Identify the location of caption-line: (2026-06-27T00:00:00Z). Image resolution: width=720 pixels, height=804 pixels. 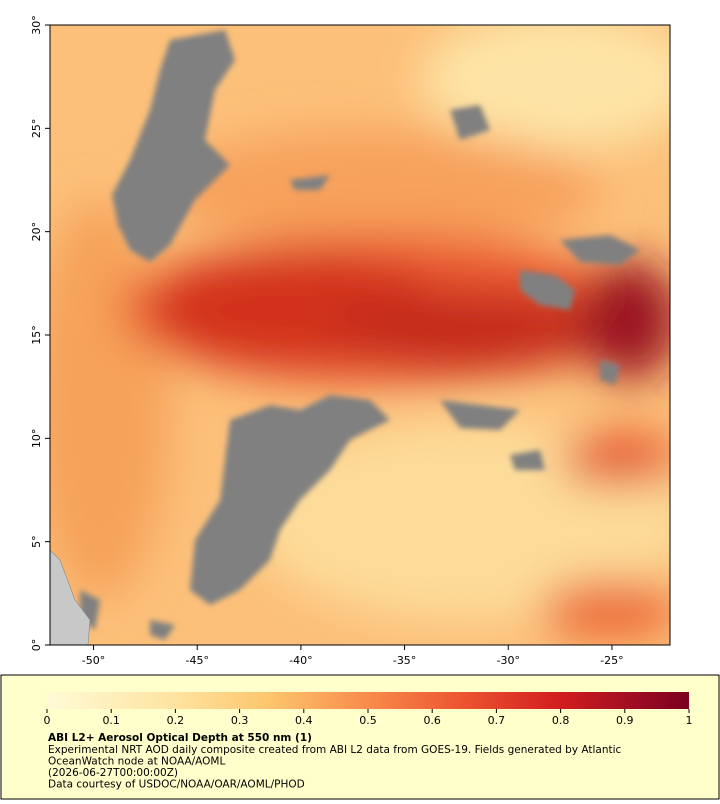
(113, 773).